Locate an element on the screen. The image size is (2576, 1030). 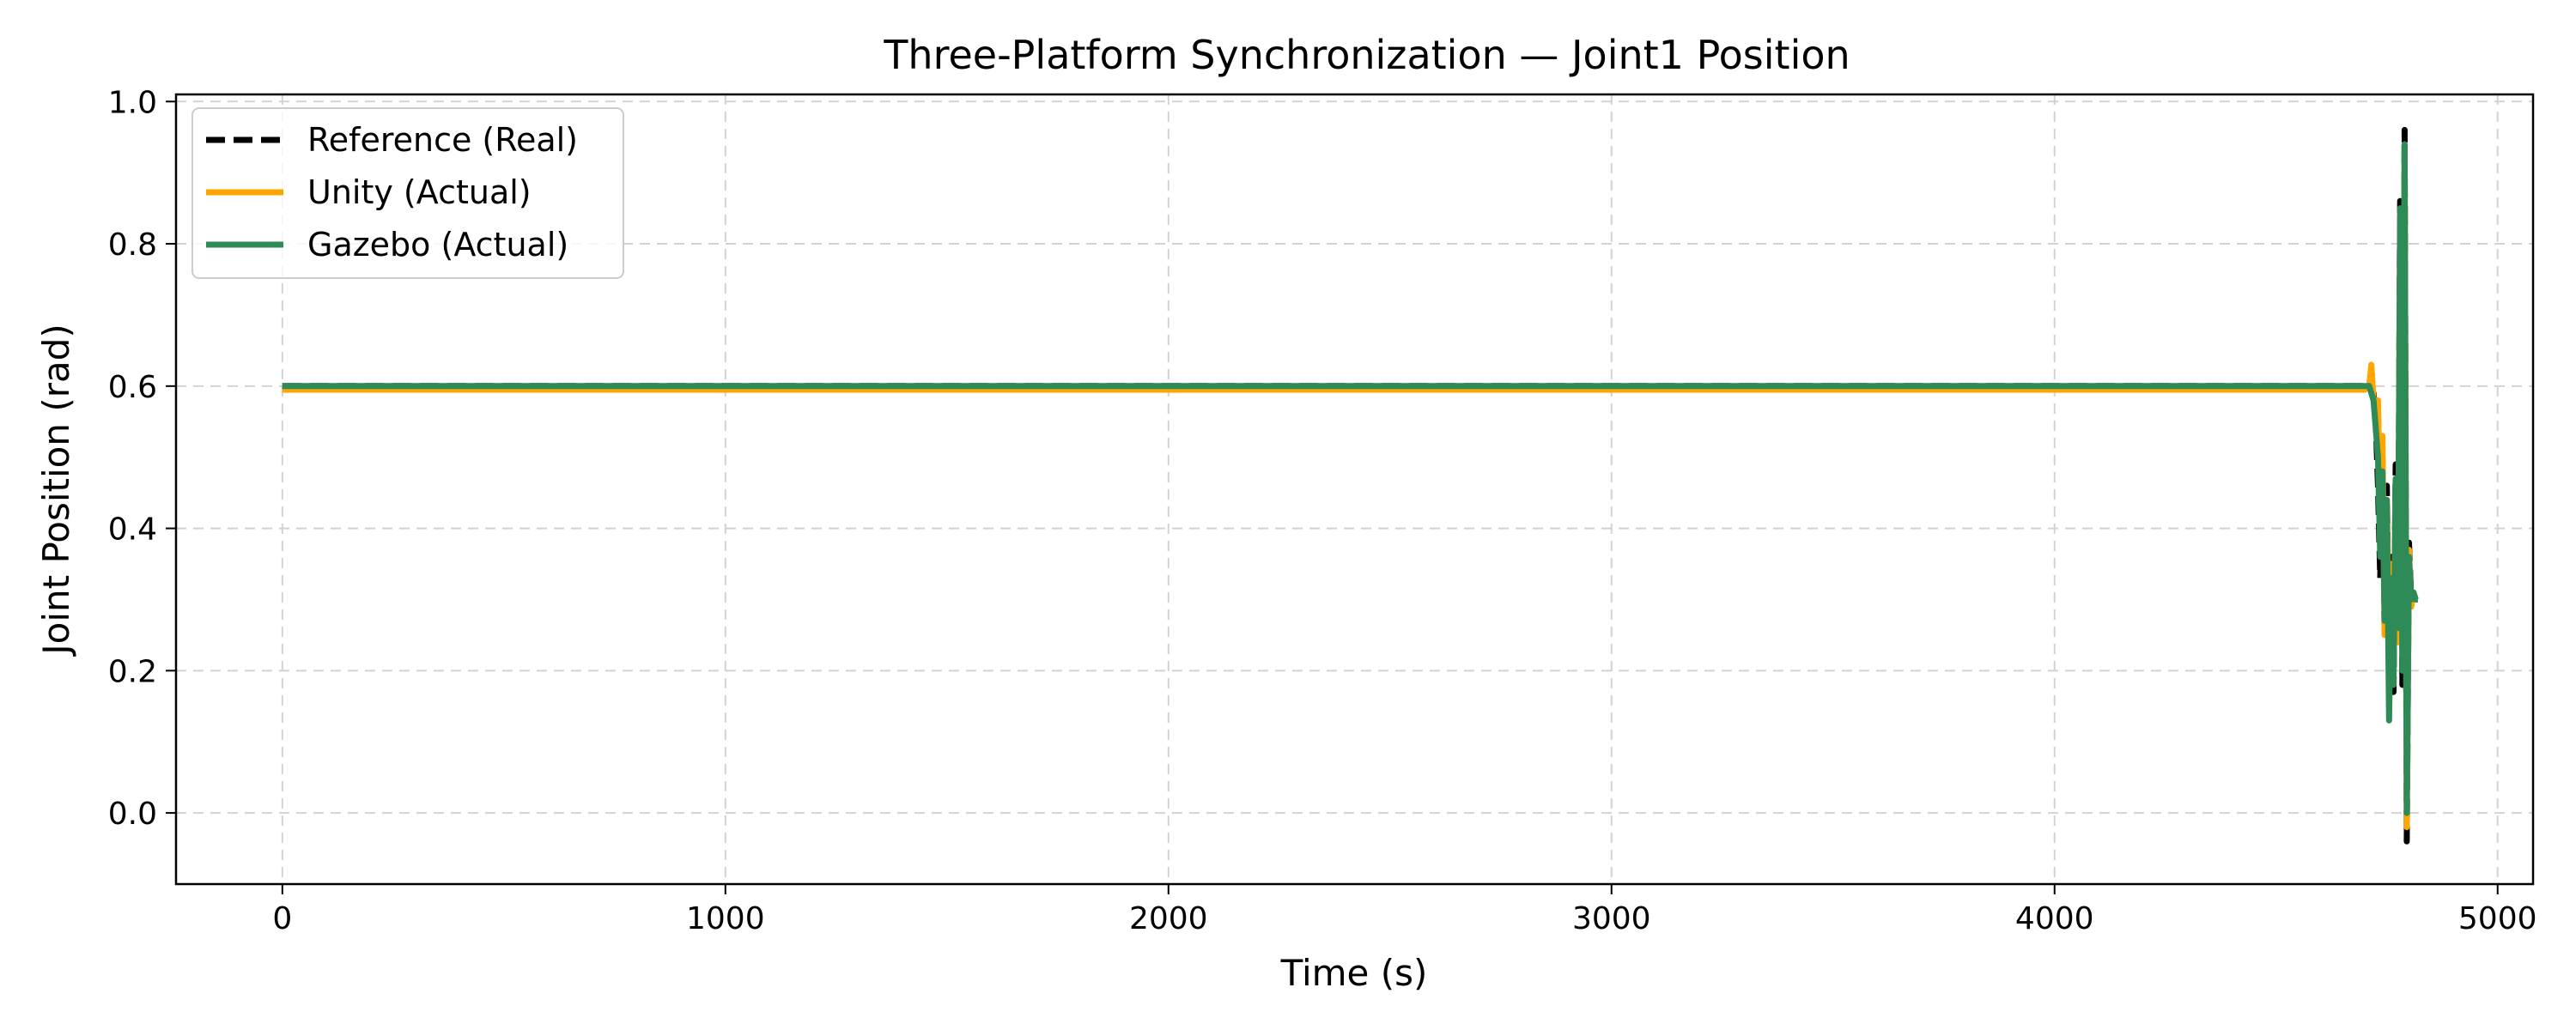
legend-box is located at coordinates (408, 193).